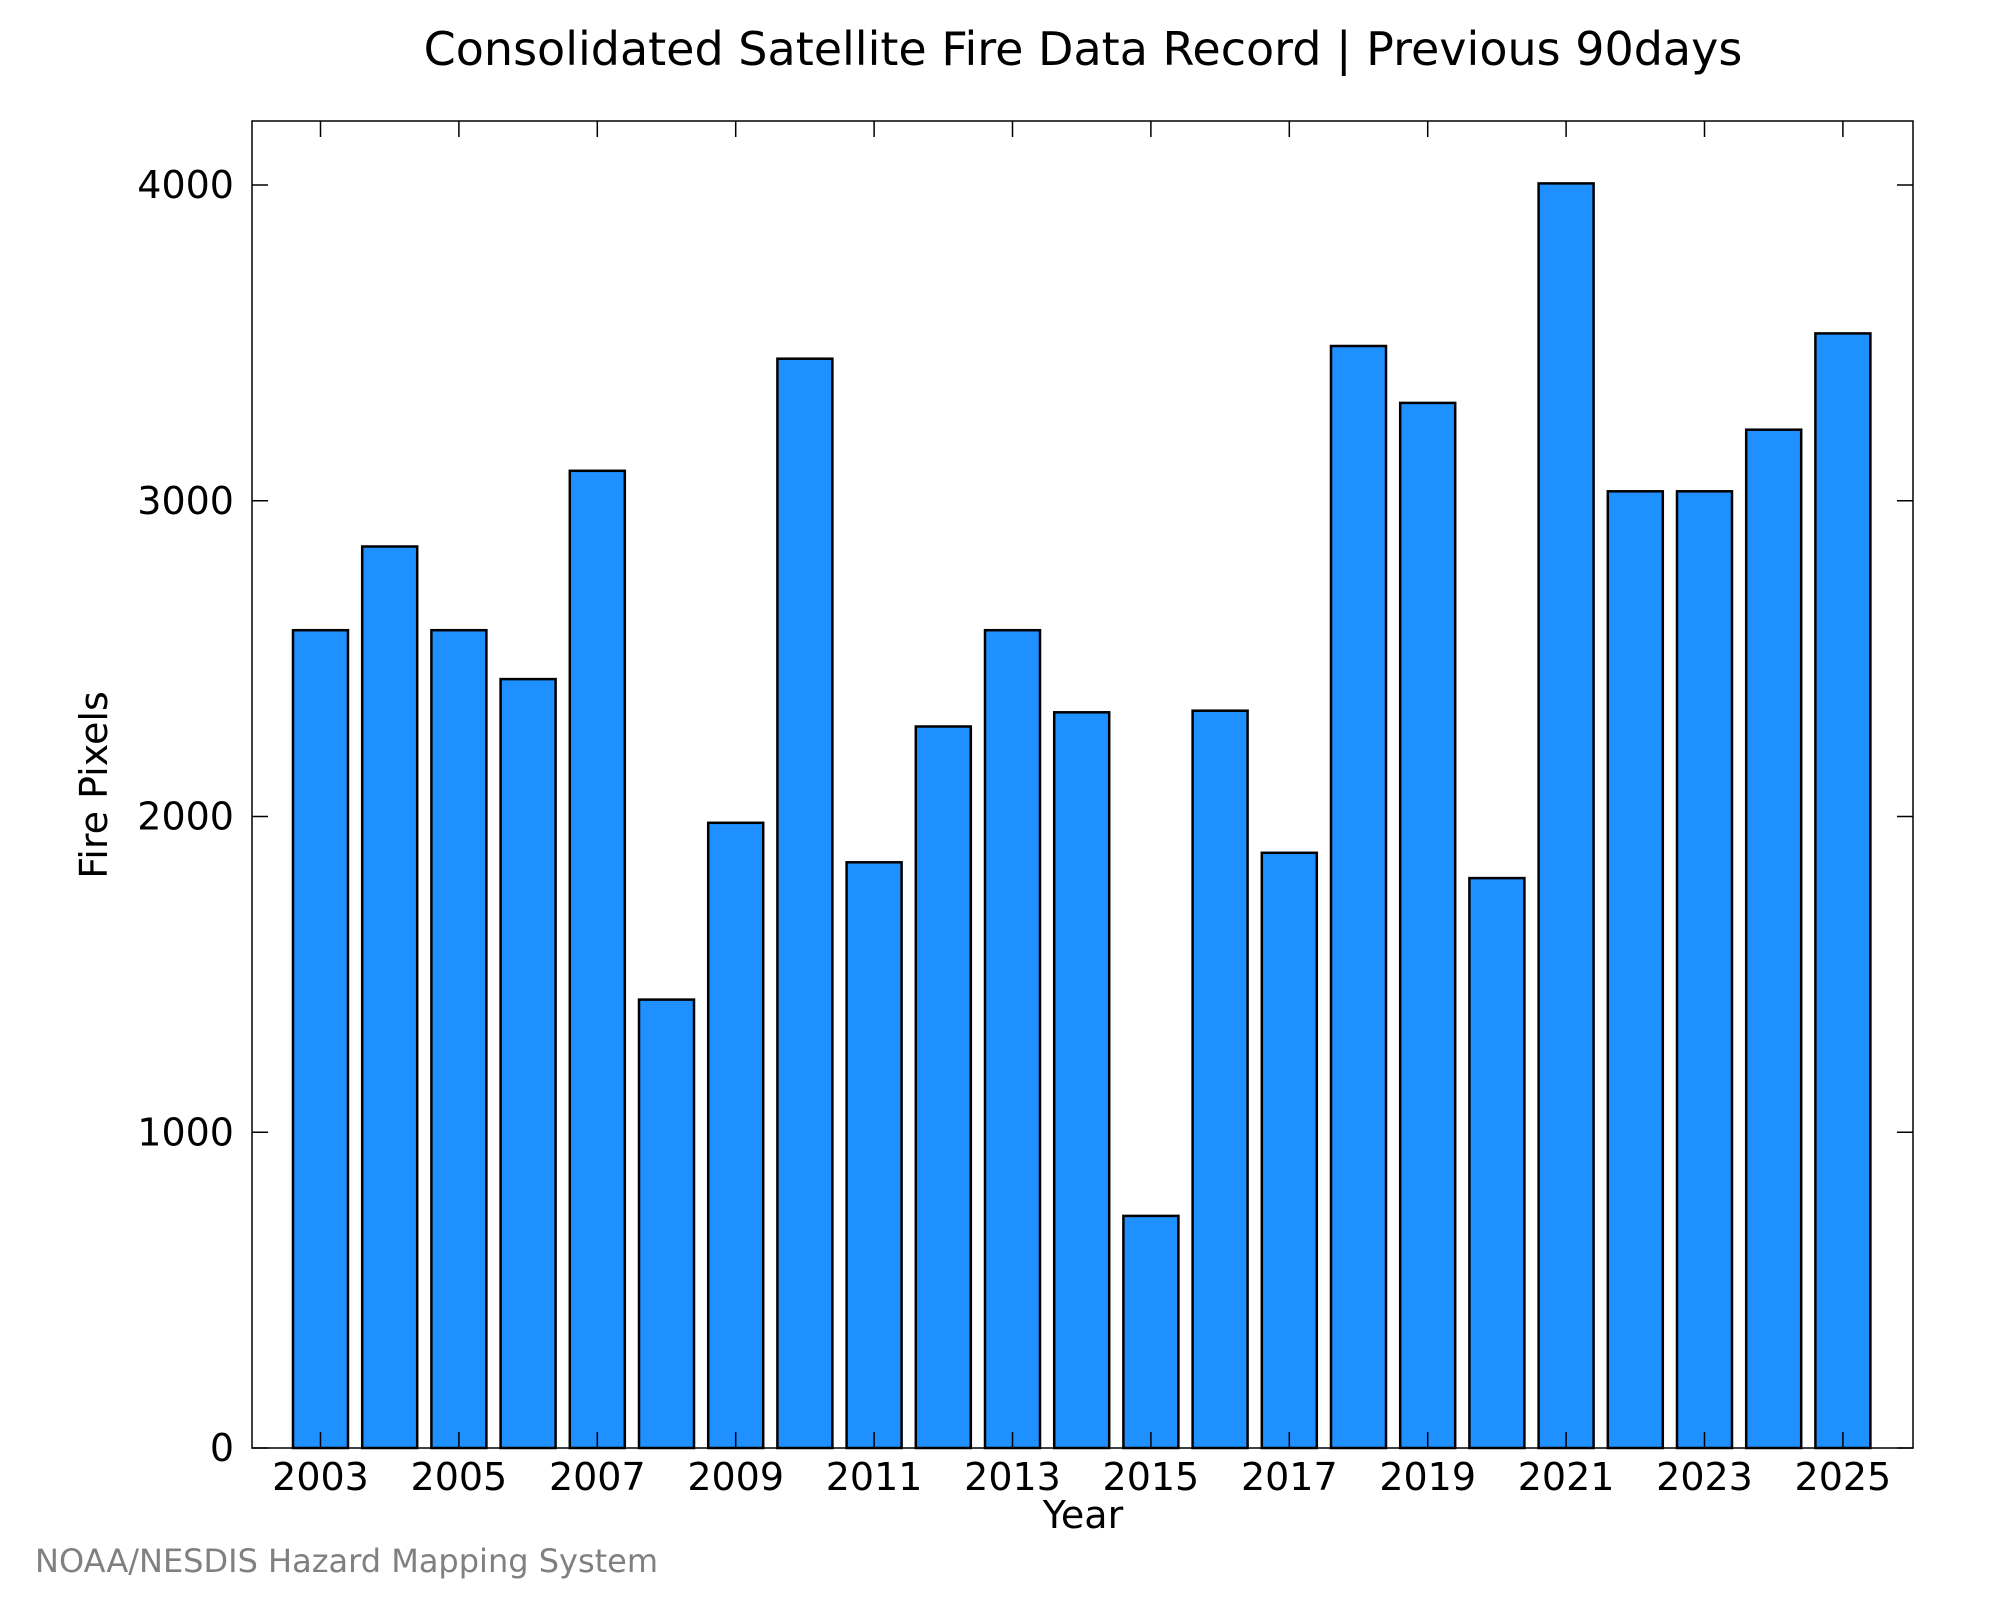 The image size is (2000, 1600). Describe the element at coordinates (597, 1477) in the screenshot. I see `x-tick-label-2007: 2007` at that location.